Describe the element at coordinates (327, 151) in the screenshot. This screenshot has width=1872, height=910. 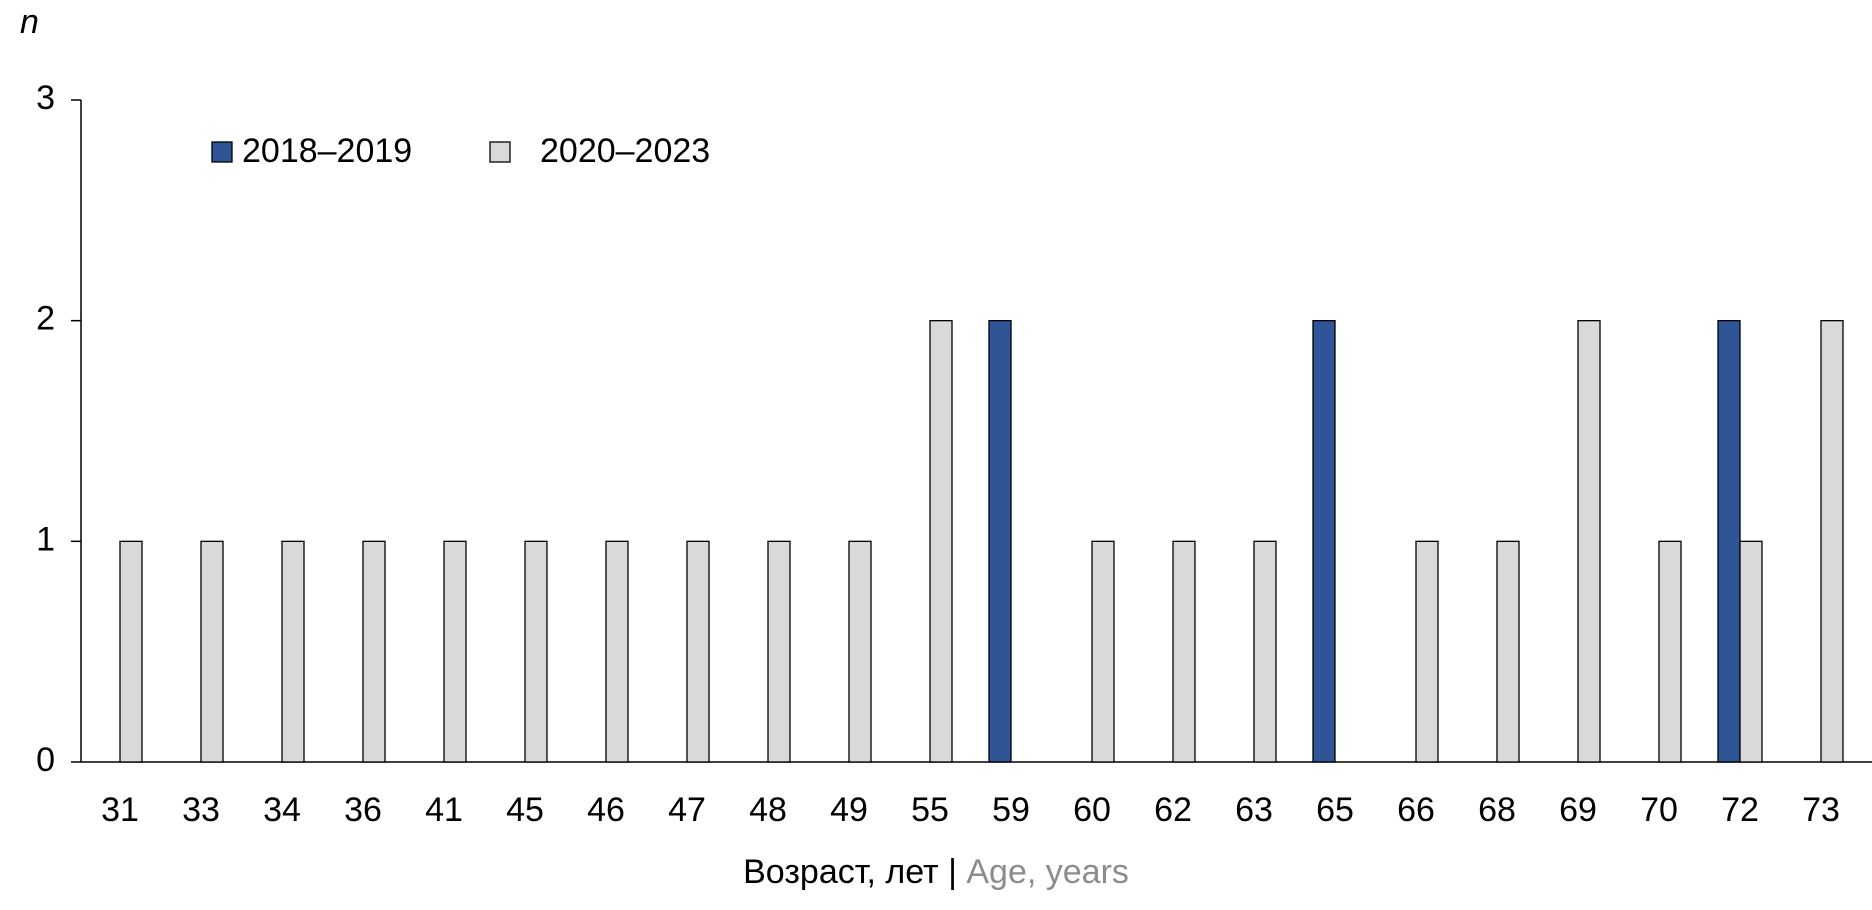
I see `legend-label: 2018–2019` at that location.